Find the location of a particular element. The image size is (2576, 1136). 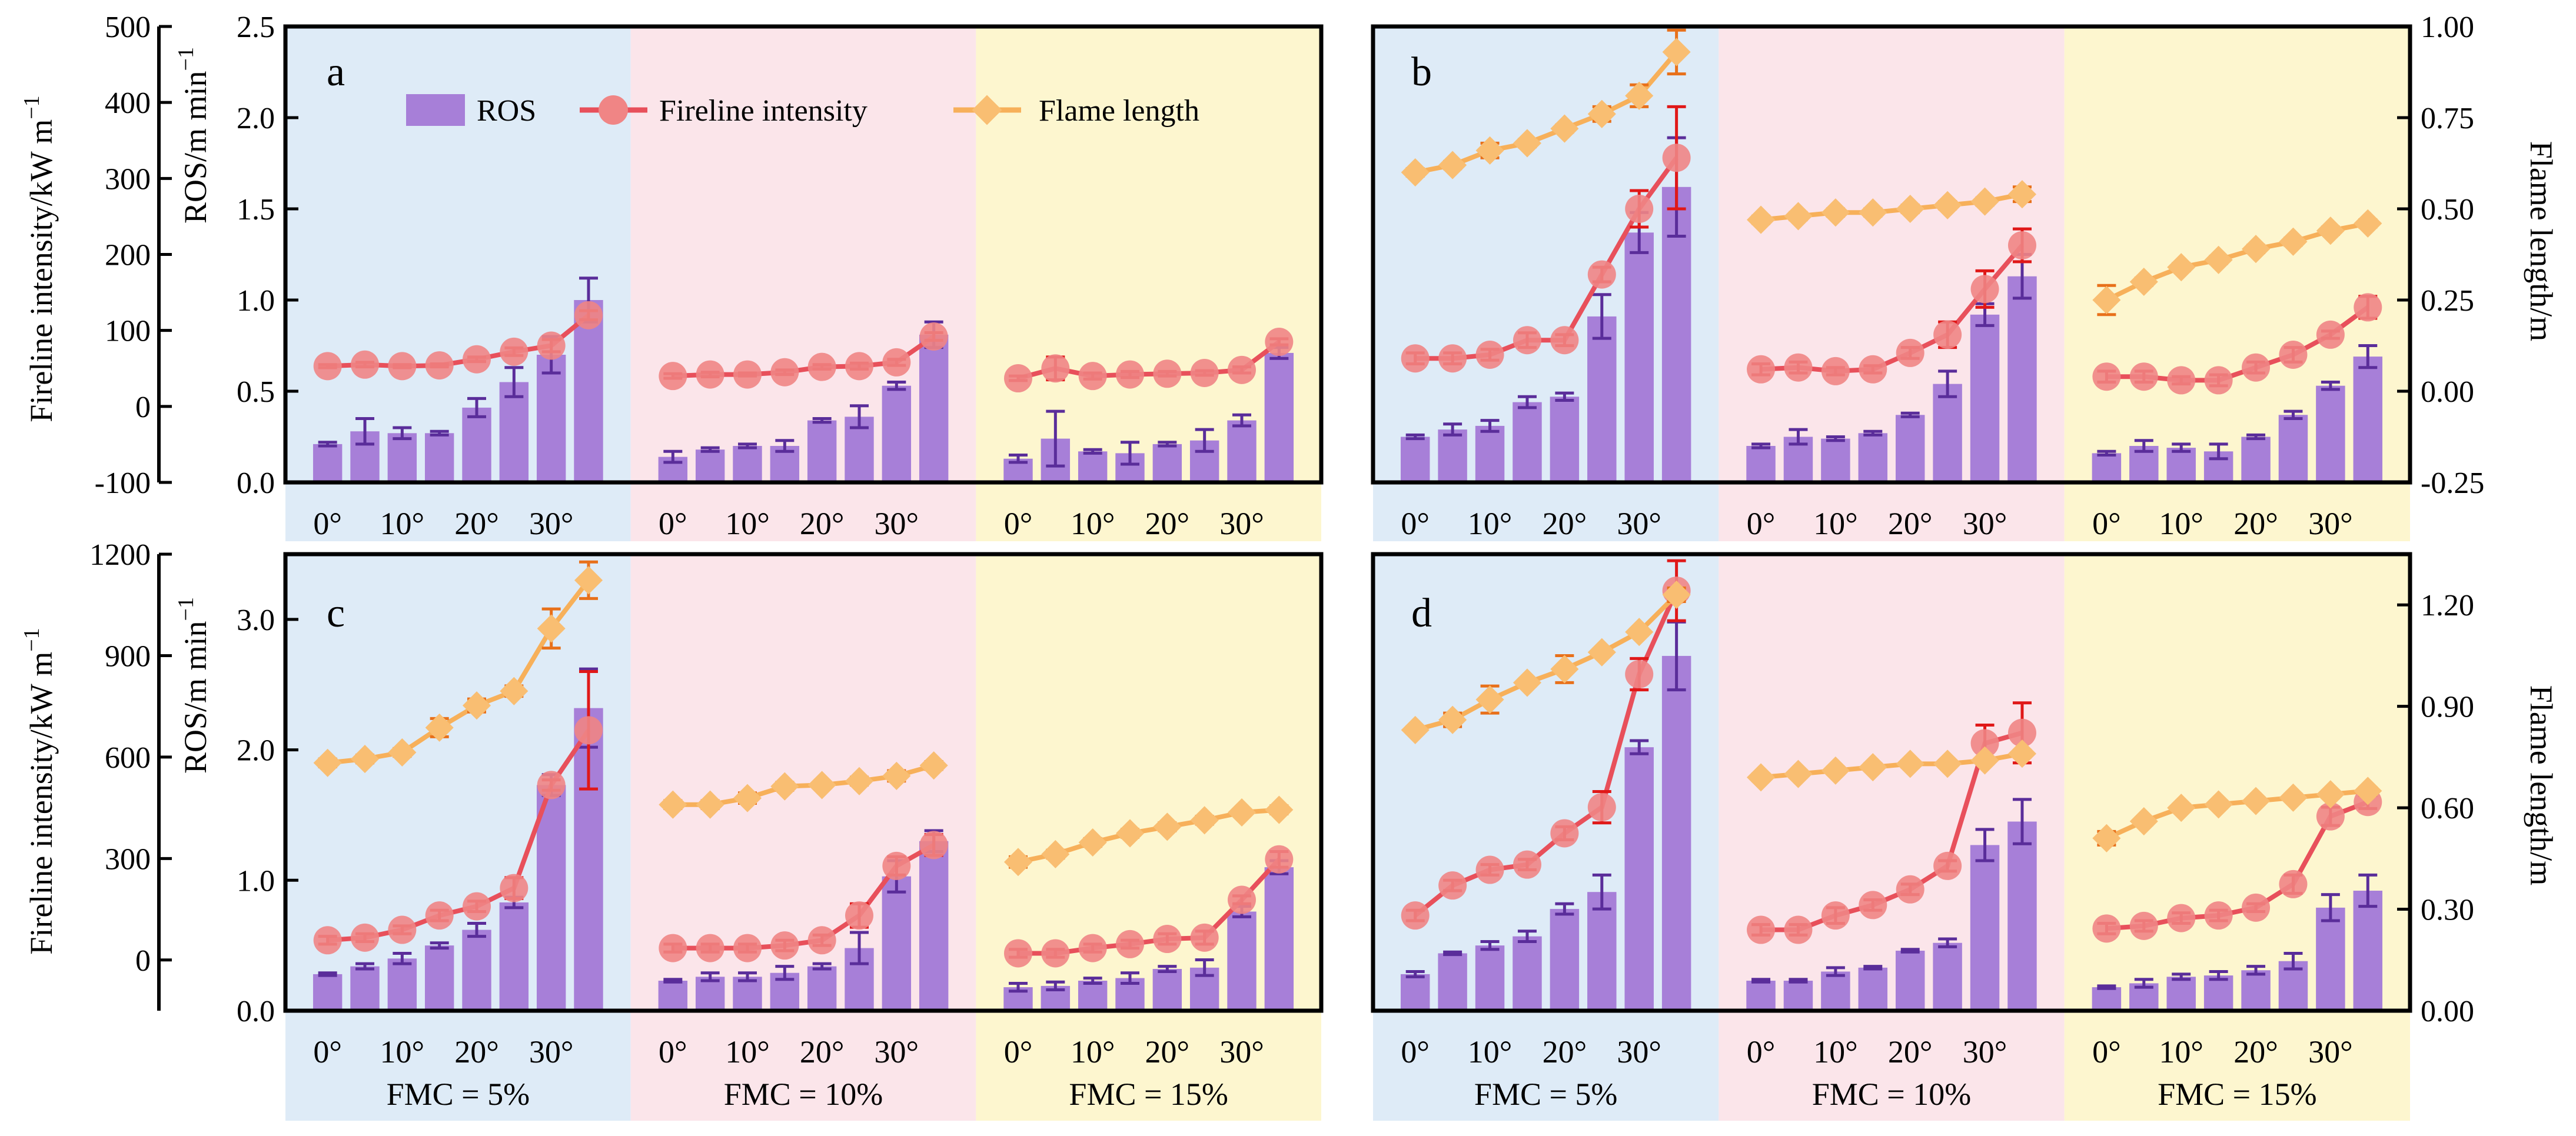

x-tick-label-a-g1-1: 10° is located at coordinates (402, 523).